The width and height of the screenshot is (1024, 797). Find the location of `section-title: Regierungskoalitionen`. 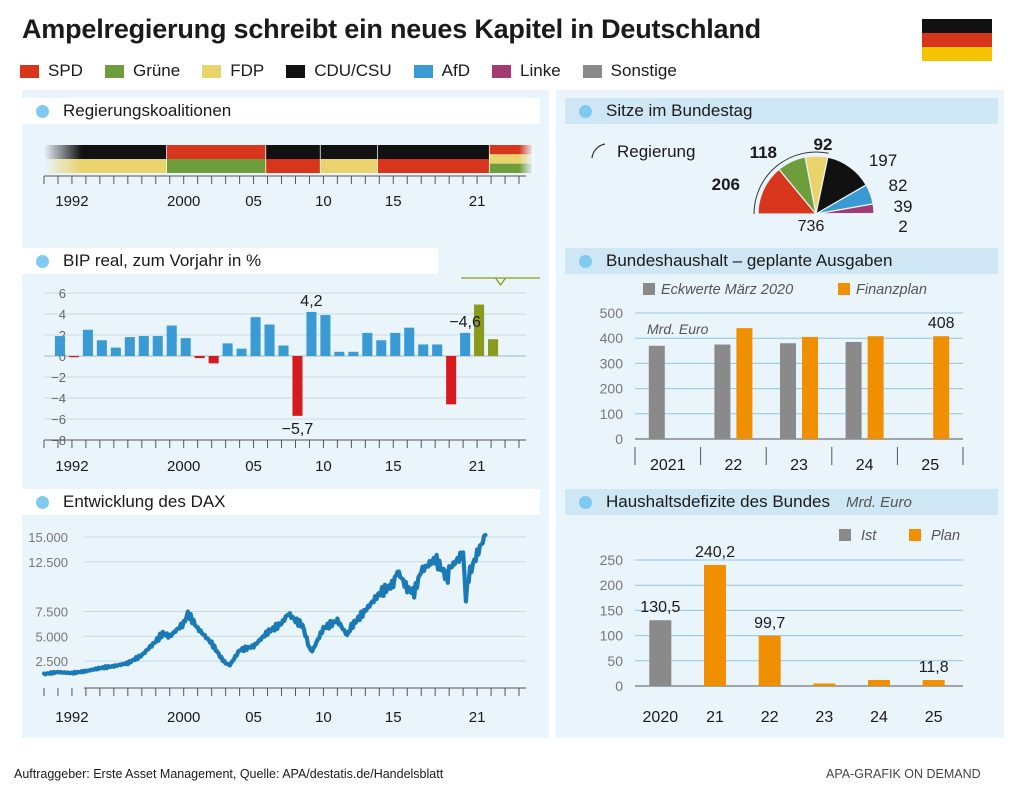

section-title: Regierungskoalitionen is located at coordinates (147, 110).